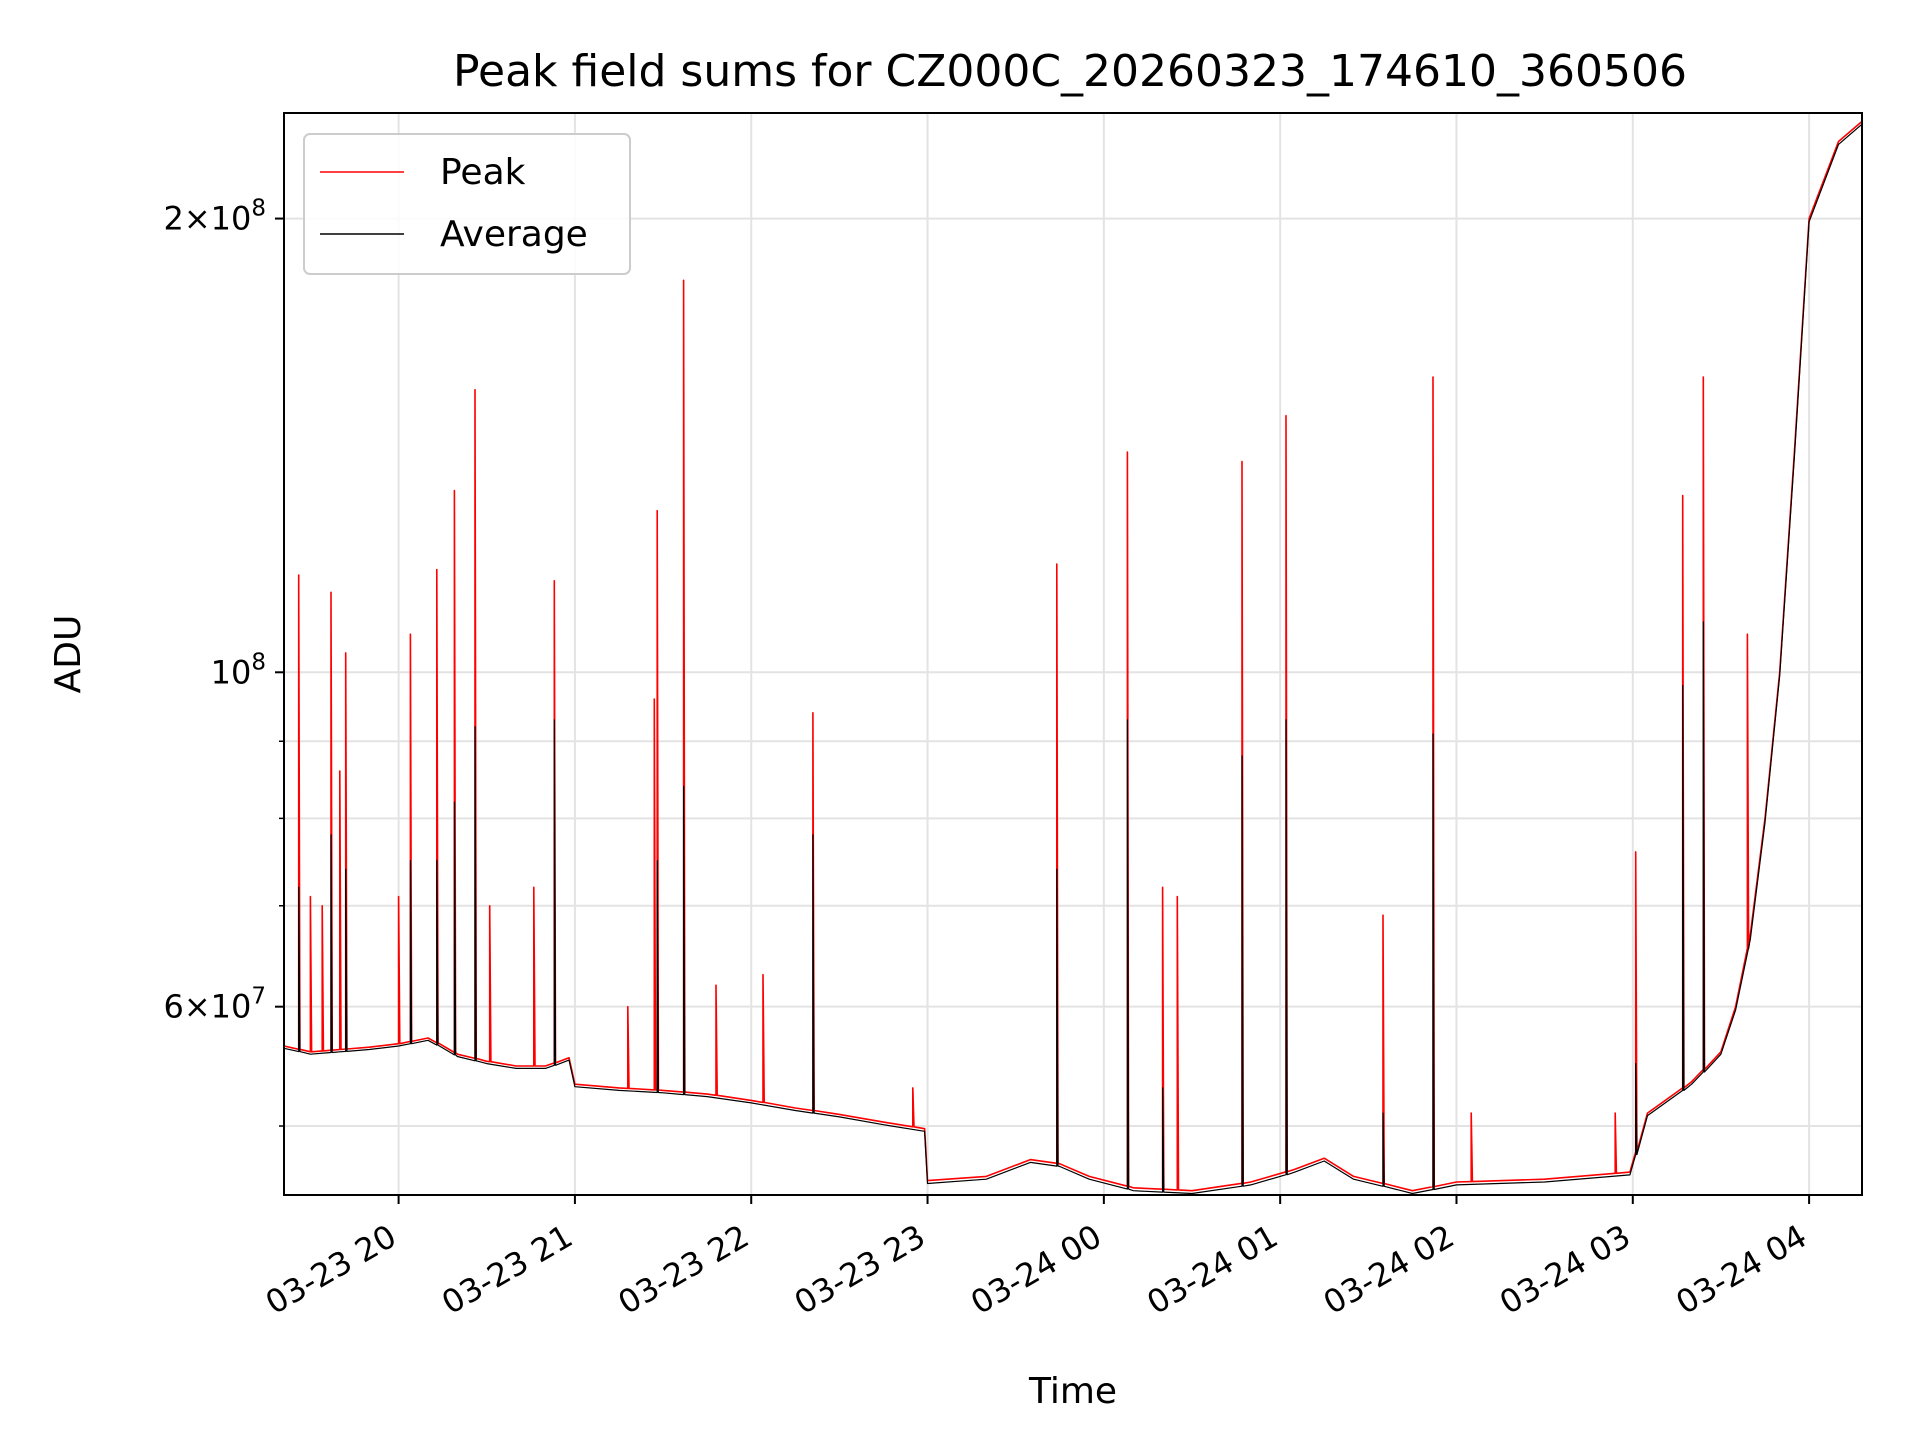 This screenshot has height=1440, width=1920. Describe the element at coordinates (1213, 1269) in the screenshot. I see `x-tick-label: 03-24 01` at that location.